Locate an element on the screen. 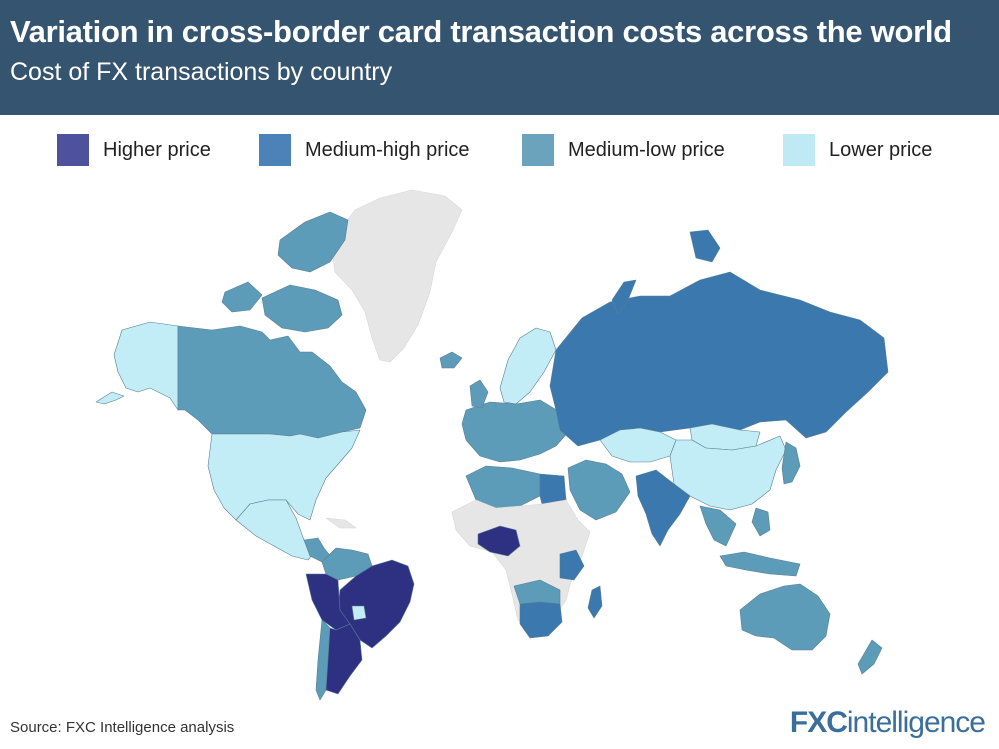 The height and width of the screenshot is (749, 999). region-japan is located at coordinates (791, 463).